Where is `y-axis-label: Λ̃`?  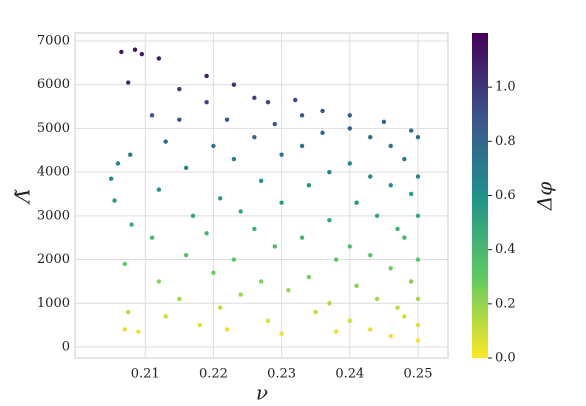
y-axis-label: Λ̃ is located at coordinates (23, 197).